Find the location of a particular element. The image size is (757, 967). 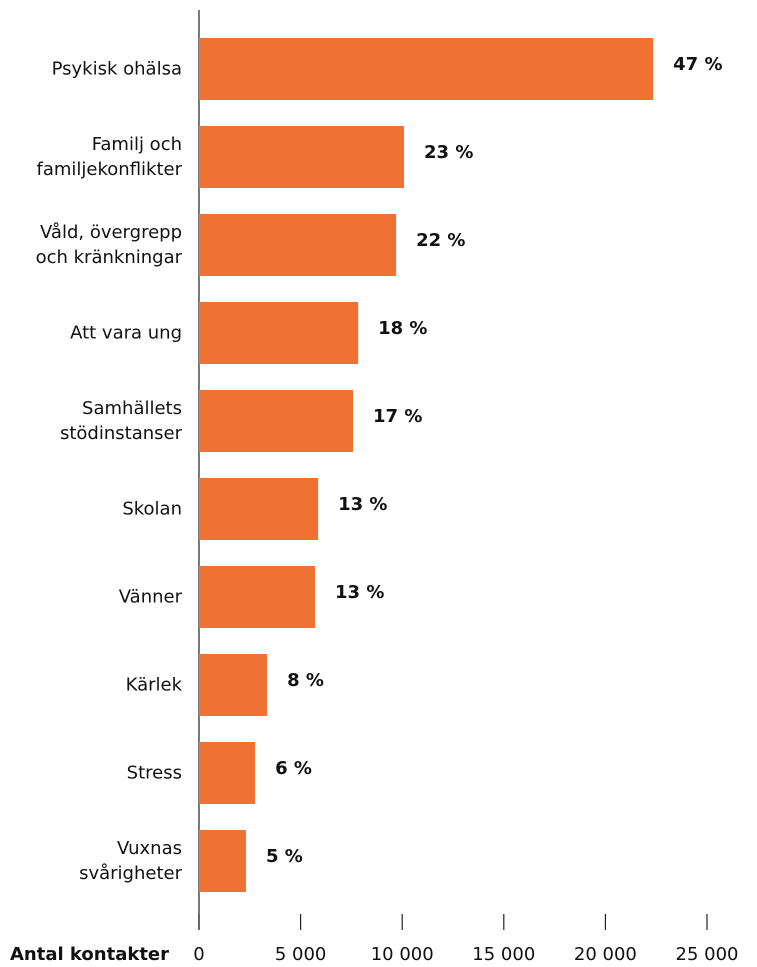

value-label: 8 % is located at coordinates (305, 680).